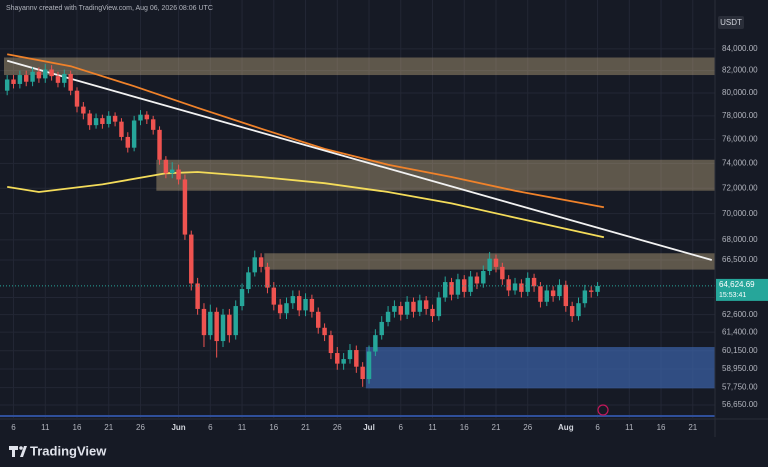 This screenshot has height=467, width=768. Describe the element at coordinates (732, 295) in the screenshot. I see `countdown: 15:53:41` at that location.